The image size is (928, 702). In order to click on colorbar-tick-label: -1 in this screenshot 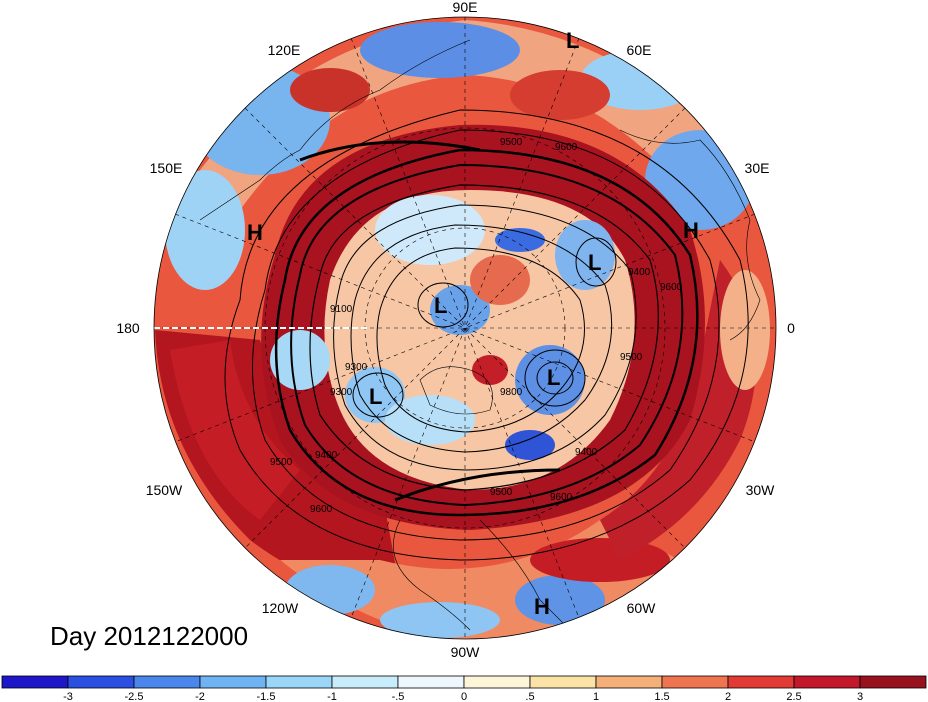, I will do `click(332, 696)`.